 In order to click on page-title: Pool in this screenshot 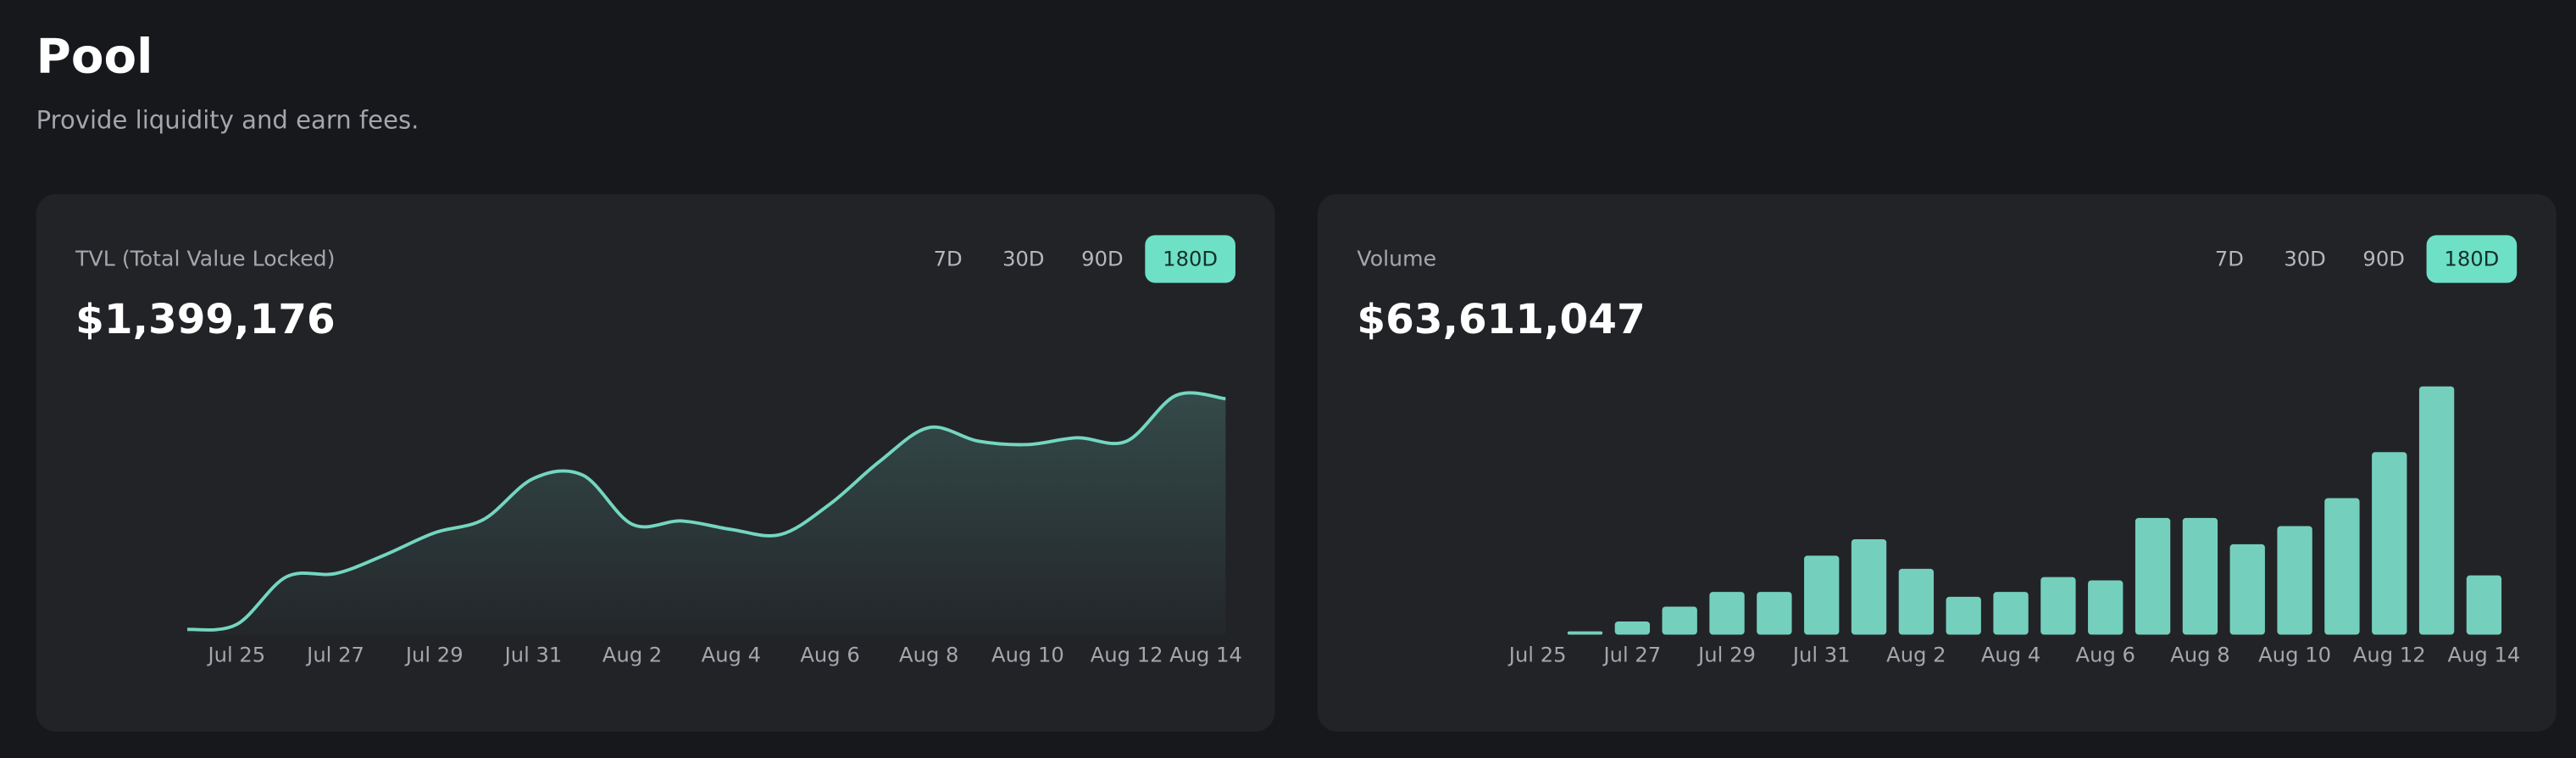, I will do `click(94, 58)`.